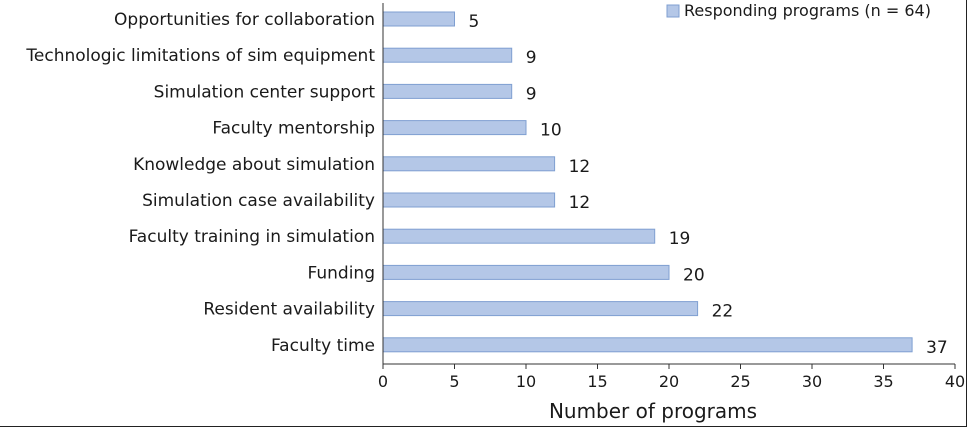 This screenshot has height=428, width=968. Describe the element at coordinates (669, 381) in the screenshot. I see `x-tick-label-20: 20` at that location.